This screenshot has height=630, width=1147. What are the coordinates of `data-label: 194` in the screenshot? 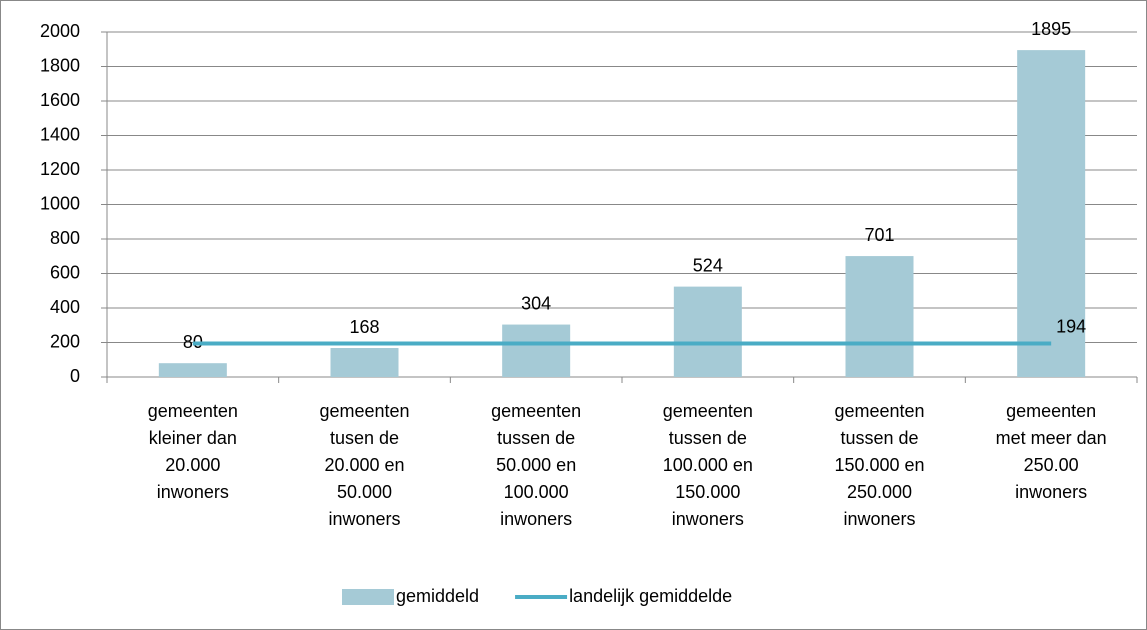 It's located at (1071, 326).